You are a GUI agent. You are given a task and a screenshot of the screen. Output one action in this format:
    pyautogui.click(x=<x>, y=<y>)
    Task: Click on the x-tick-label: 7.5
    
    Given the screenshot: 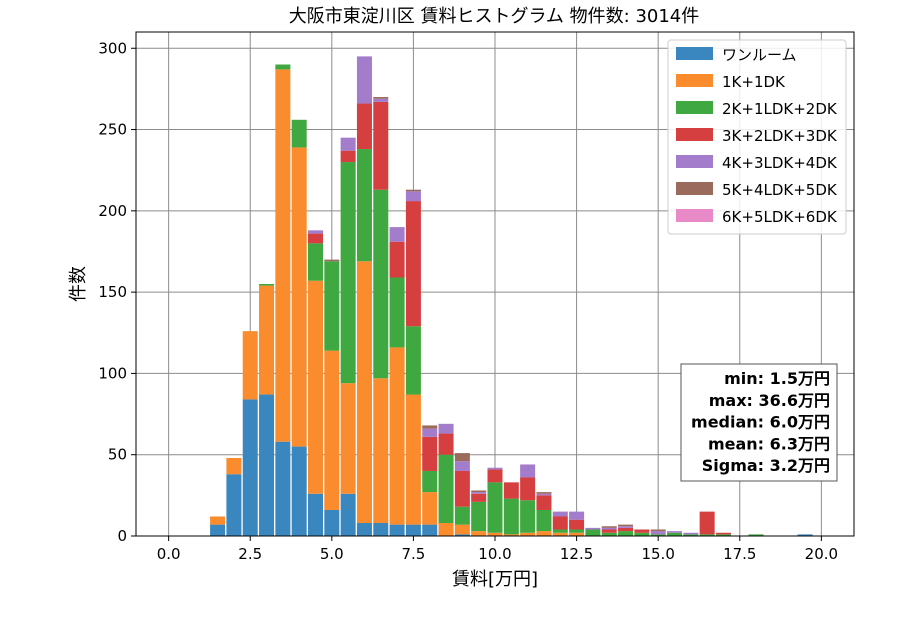 What is the action you would take?
    pyautogui.click(x=413, y=554)
    